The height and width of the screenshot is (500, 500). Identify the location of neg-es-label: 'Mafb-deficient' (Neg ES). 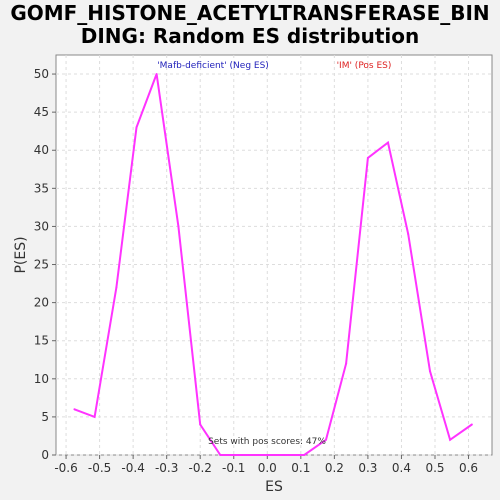
(213, 66).